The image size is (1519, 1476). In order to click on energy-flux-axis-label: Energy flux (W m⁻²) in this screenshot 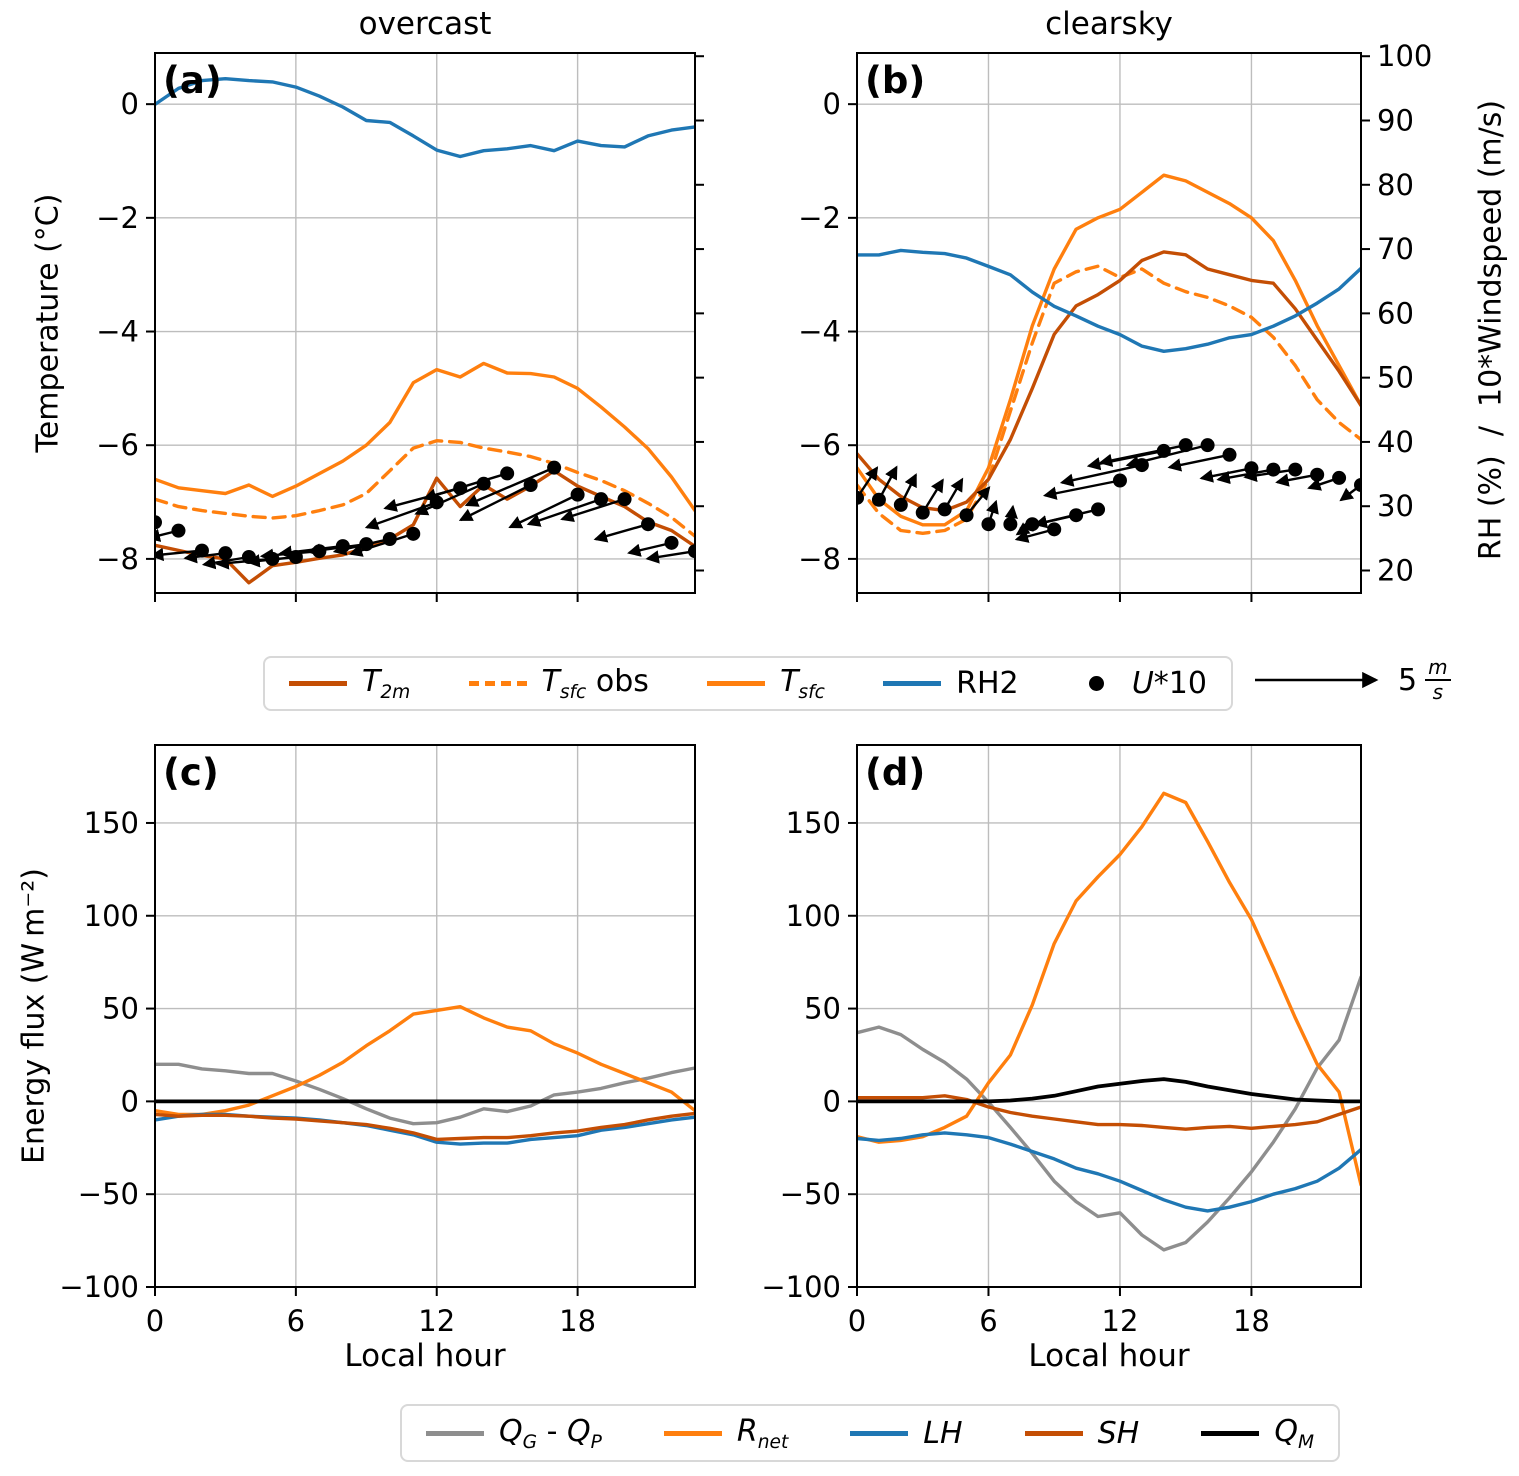, I will do `click(34, 1016)`.